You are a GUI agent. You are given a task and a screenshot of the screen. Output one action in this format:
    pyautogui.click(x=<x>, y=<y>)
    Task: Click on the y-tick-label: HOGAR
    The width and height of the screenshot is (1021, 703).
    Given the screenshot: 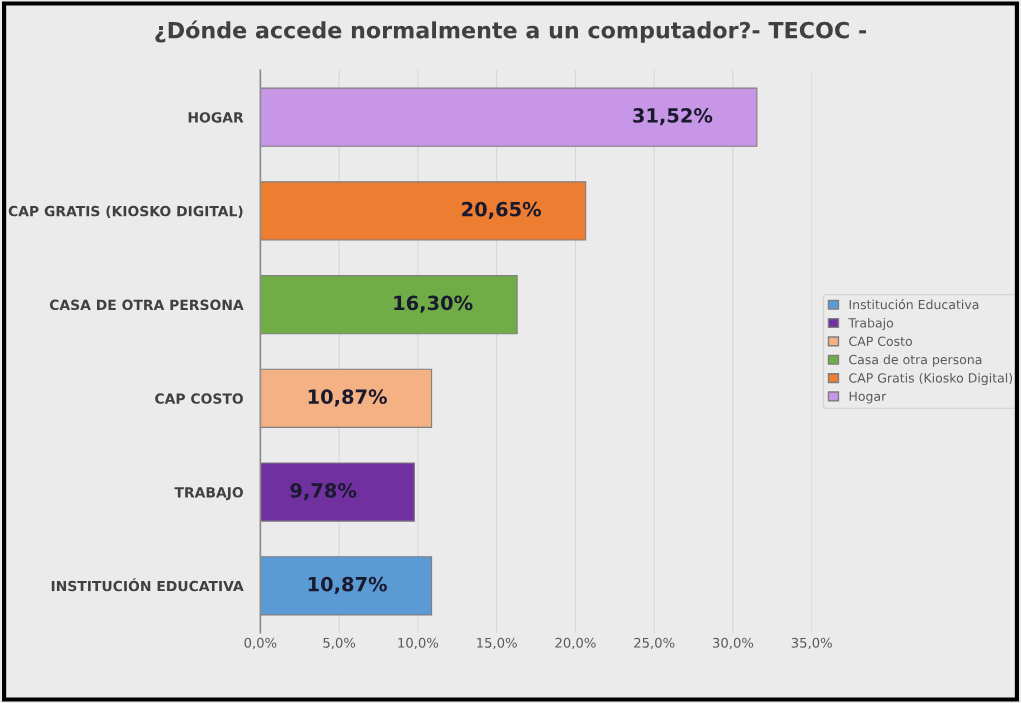 What is the action you would take?
    pyautogui.click(x=216, y=117)
    